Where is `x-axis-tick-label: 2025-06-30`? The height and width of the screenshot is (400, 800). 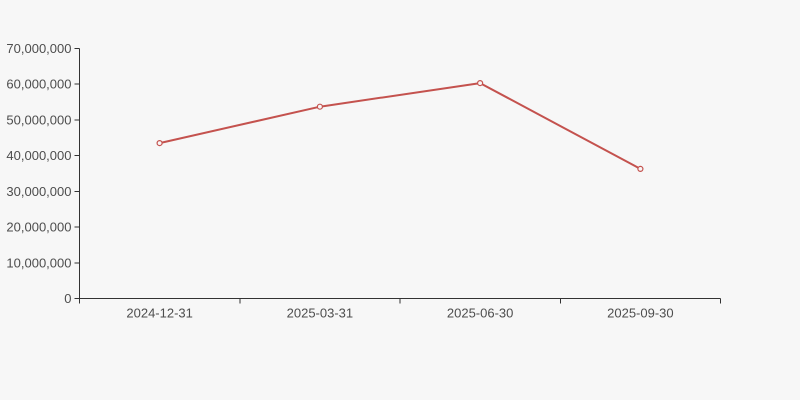
x-axis-tick-label: 2025-06-30 is located at coordinates (480, 313).